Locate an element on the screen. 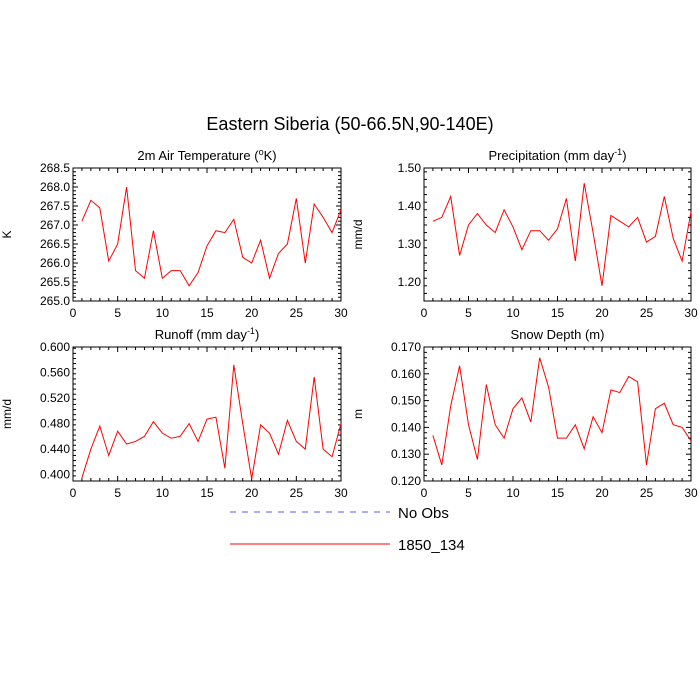 The width and height of the screenshot is (700, 700). y-tick-label: 1.40 is located at coordinates (410, 206).